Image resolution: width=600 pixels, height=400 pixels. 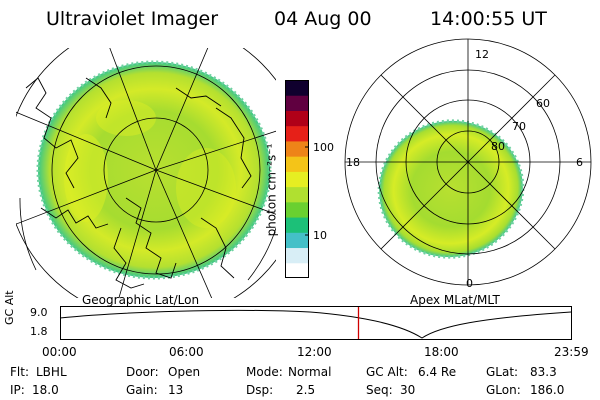 What do you see at coordinates (353, 162) in the screenshot?
I see `mlt-label-18: 18` at bounding box center [353, 162].